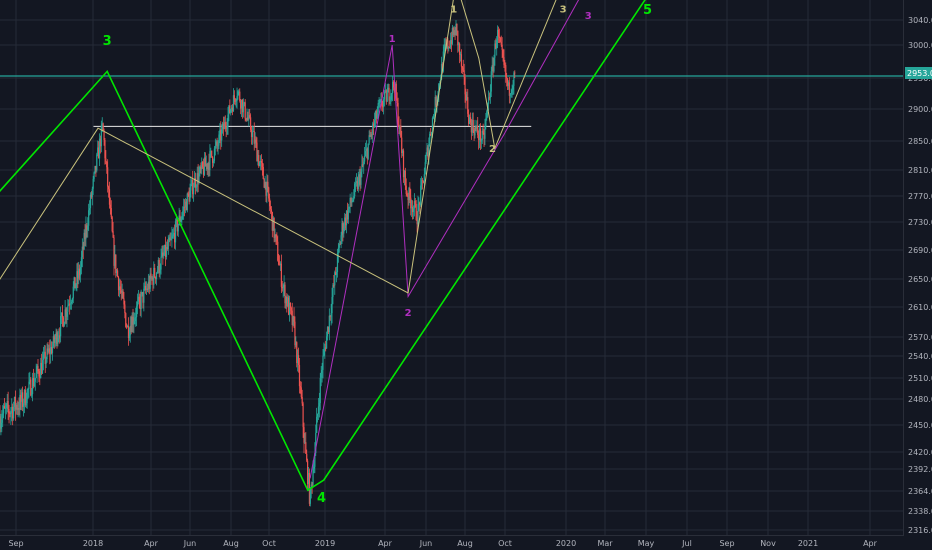 The image size is (932, 550). What do you see at coordinates (920, 307) in the screenshot?
I see `y-tick-label: 2610.0` at bounding box center [920, 307].